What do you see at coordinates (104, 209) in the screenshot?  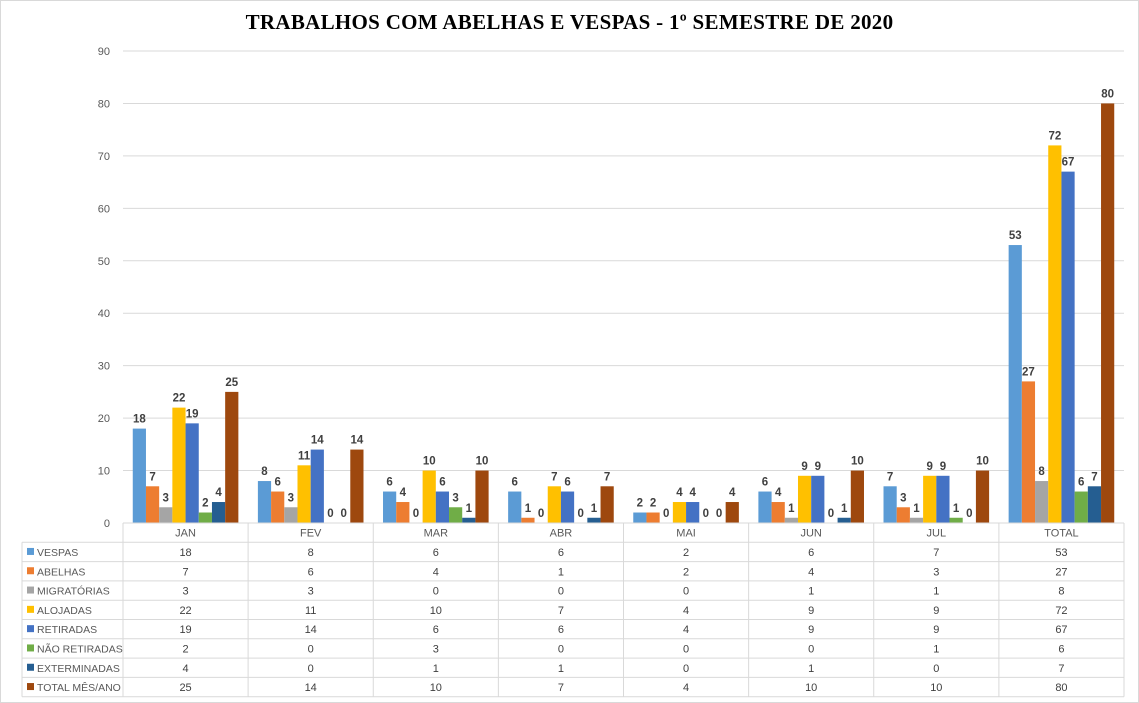 I see `y-tick-label: 60` at bounding box center [104, 209].